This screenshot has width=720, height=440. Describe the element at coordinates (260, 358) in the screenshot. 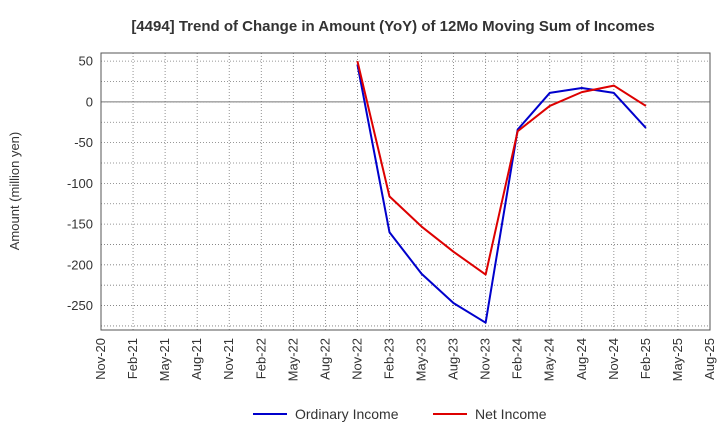

I see `x-tick-label: Feb-22` at that location.